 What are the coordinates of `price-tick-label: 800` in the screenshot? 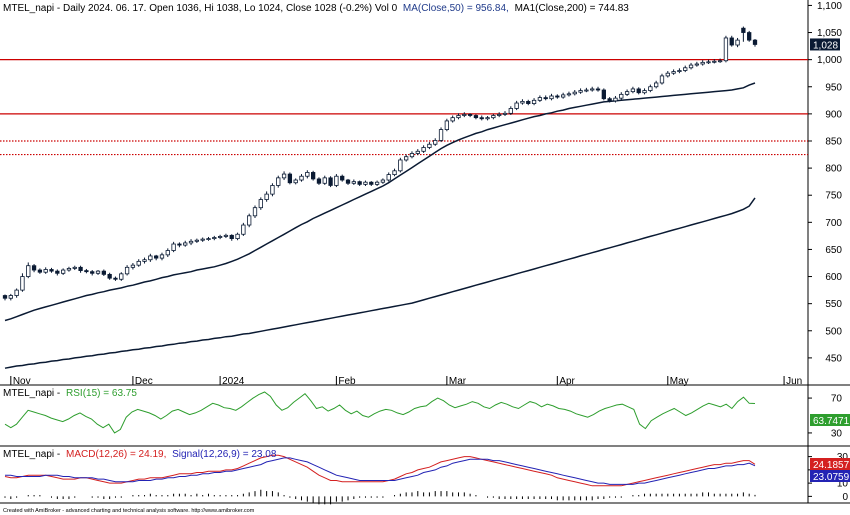 It's located at (833, 169).